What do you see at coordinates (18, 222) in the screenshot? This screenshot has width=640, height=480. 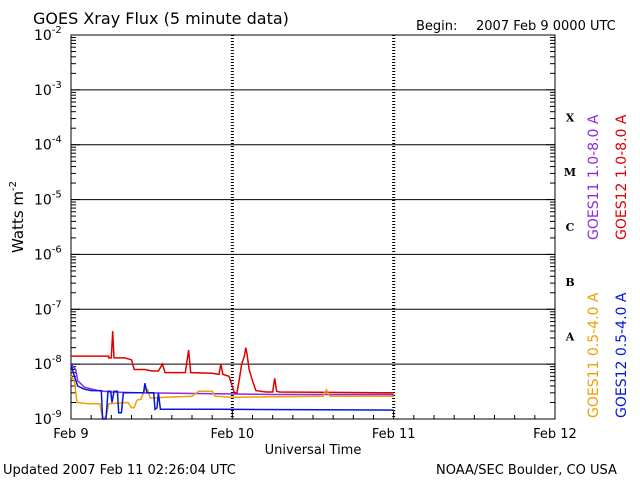 I see `y-axis-label-text: Watts m` at bounding box center [18, 222].